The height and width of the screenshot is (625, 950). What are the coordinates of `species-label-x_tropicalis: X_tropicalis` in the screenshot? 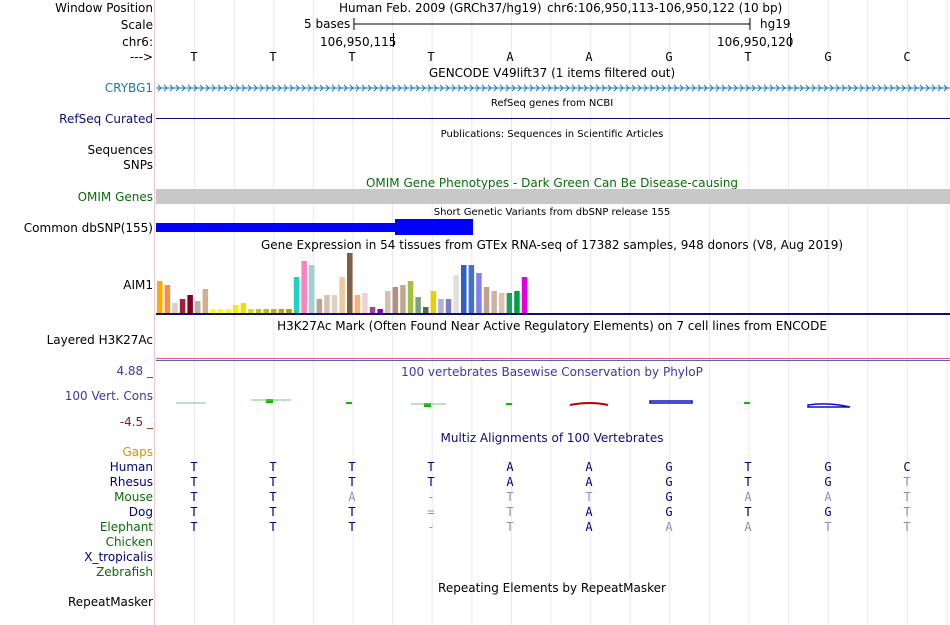 It's located at (118, 557).